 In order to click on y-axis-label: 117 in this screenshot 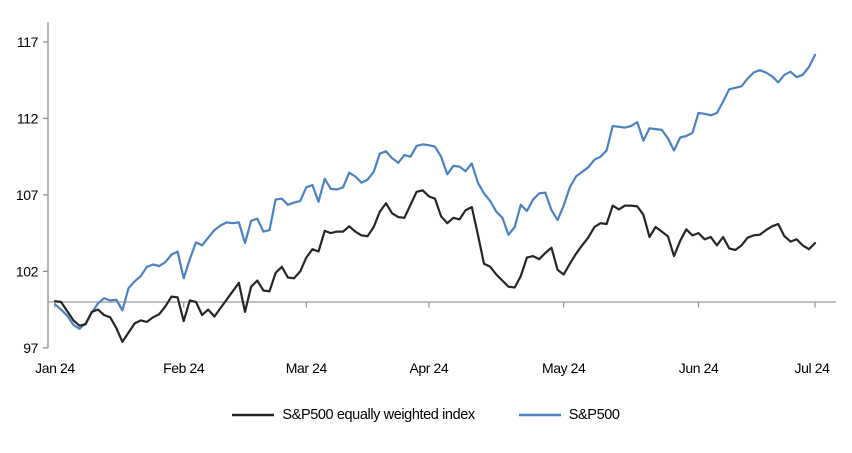, I will do `click(28, 42)`.